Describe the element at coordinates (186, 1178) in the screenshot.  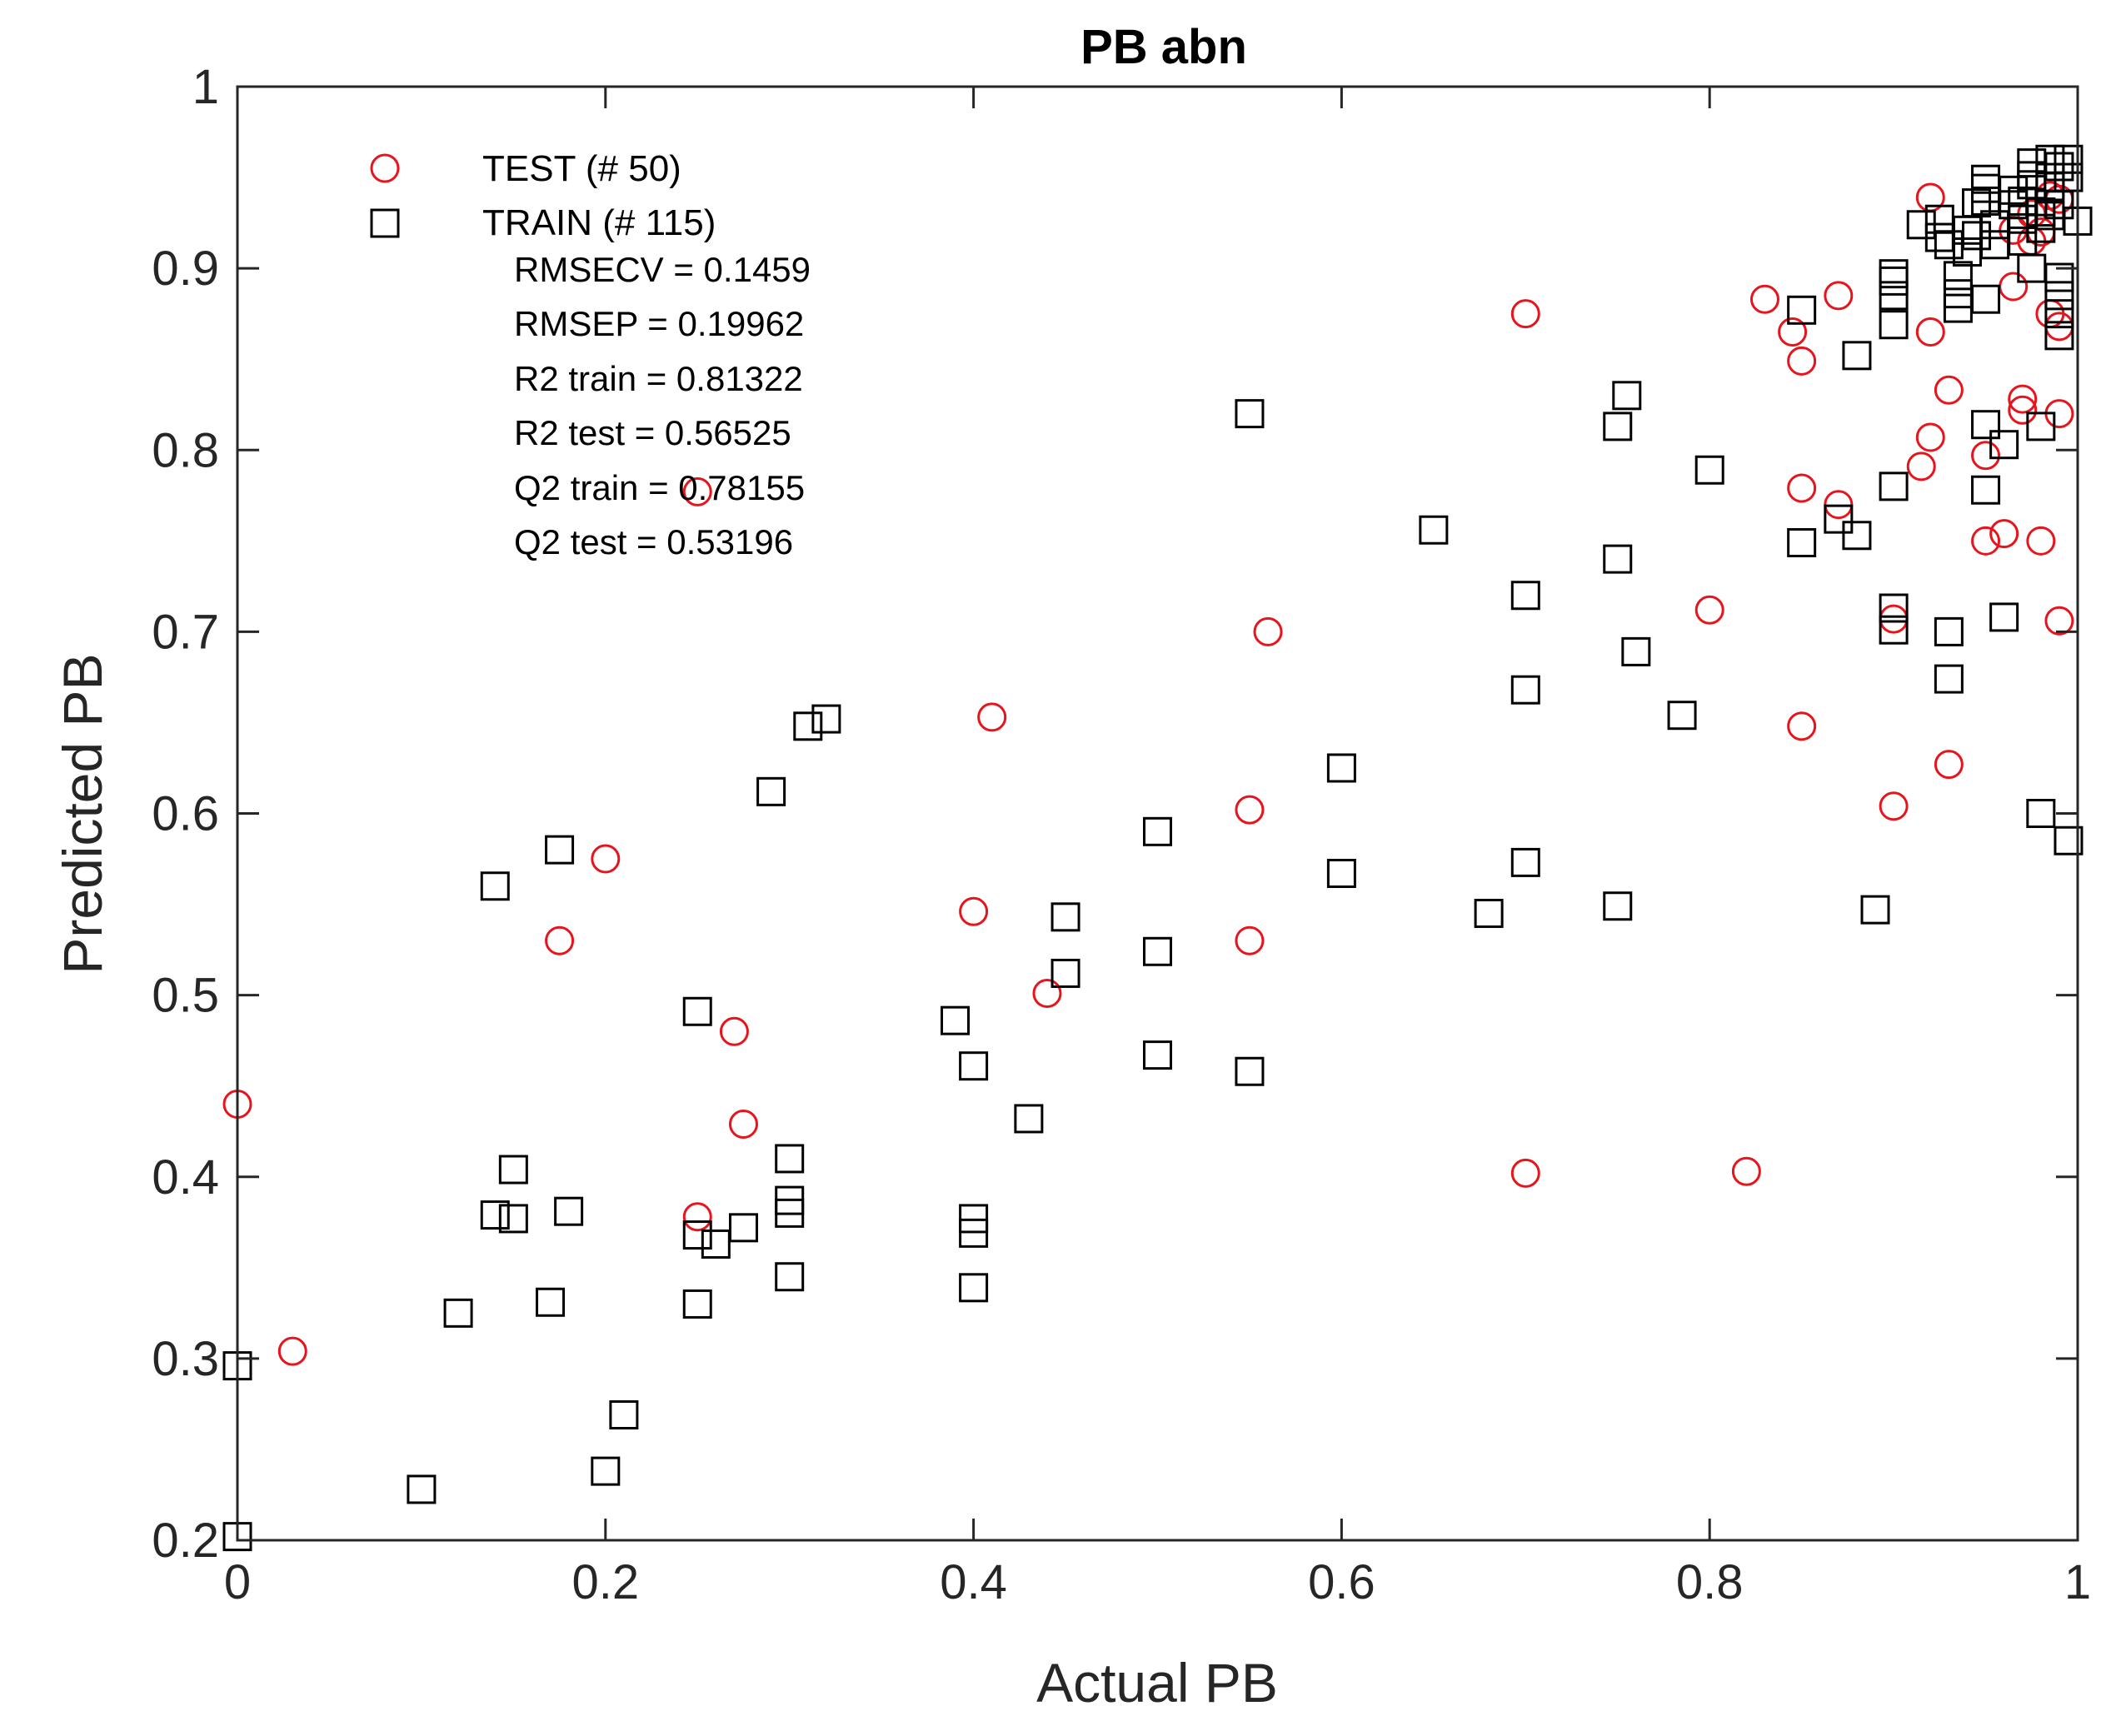
I see `y-tick-label: 0.4` at that location.